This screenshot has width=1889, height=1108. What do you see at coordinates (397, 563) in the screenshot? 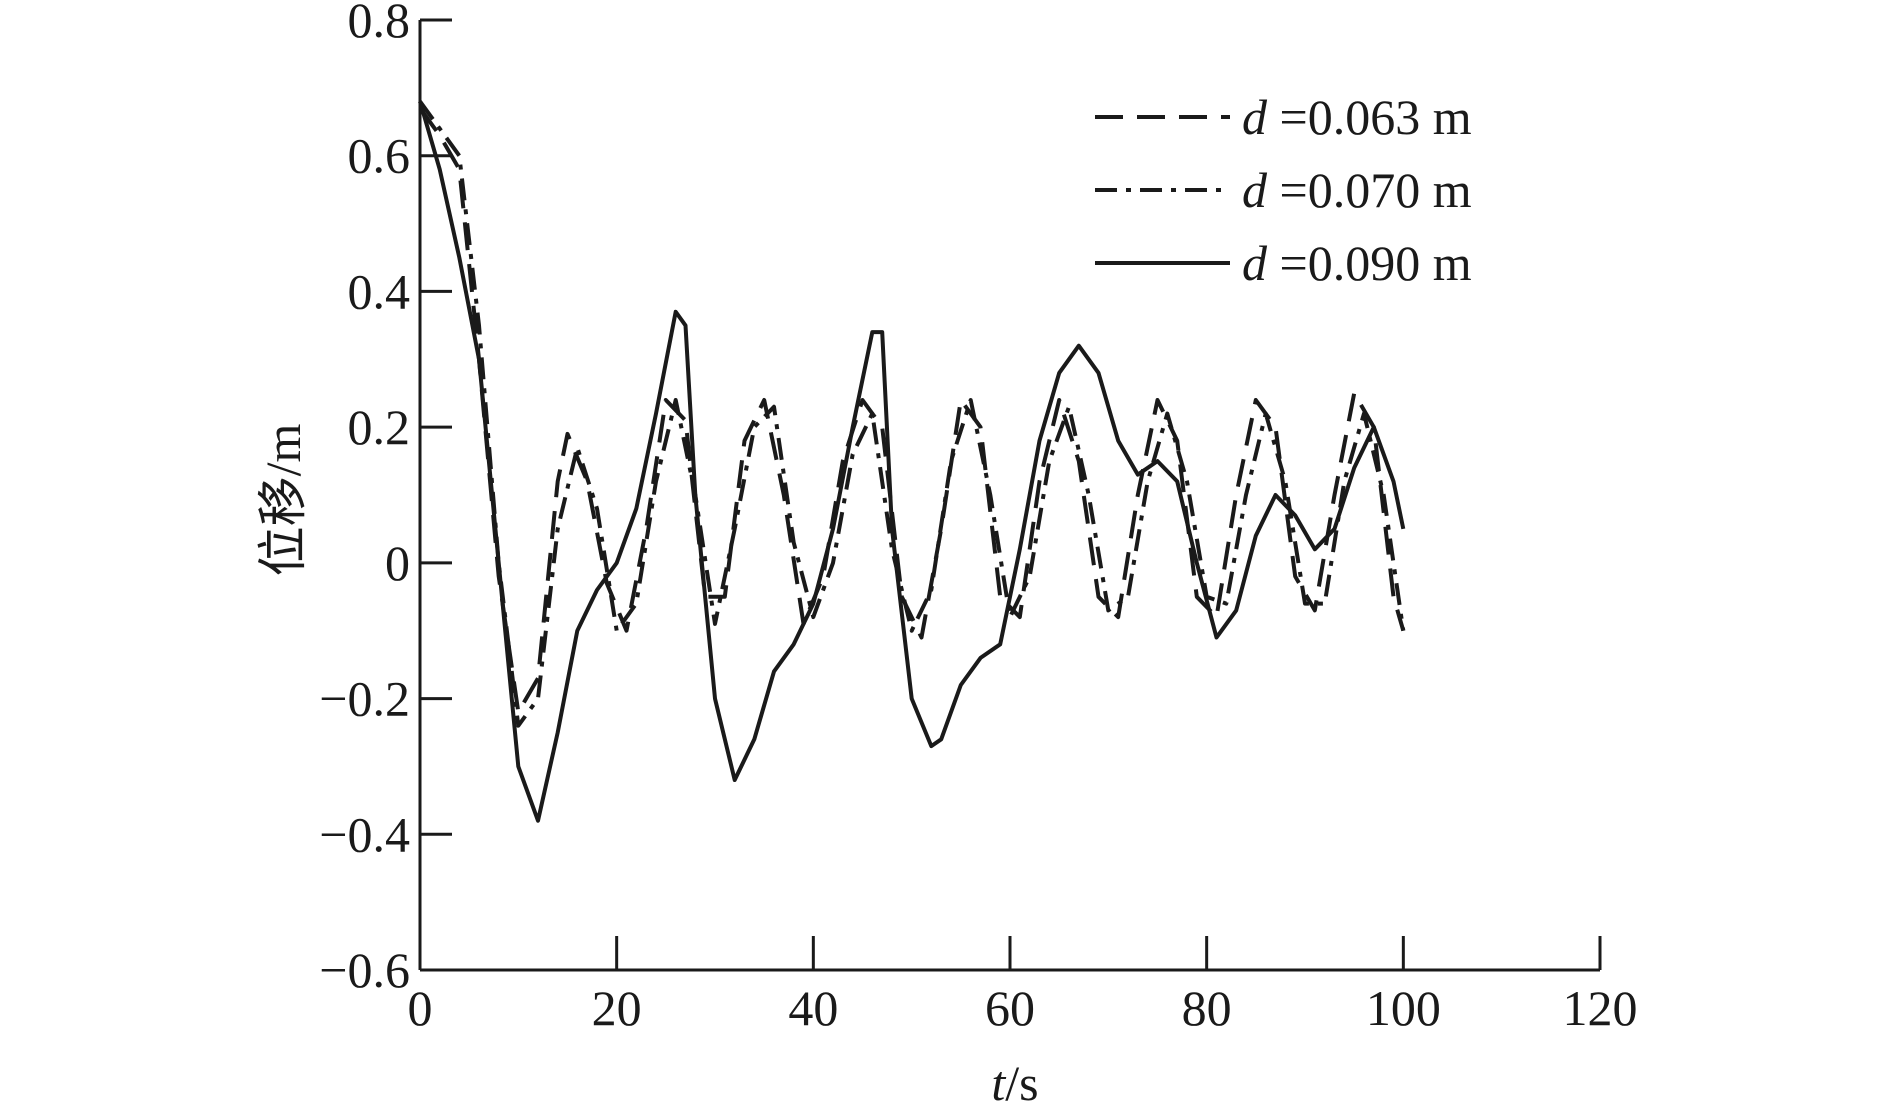
I see `y-tick-label: 0` at bounding box center [397, 563].